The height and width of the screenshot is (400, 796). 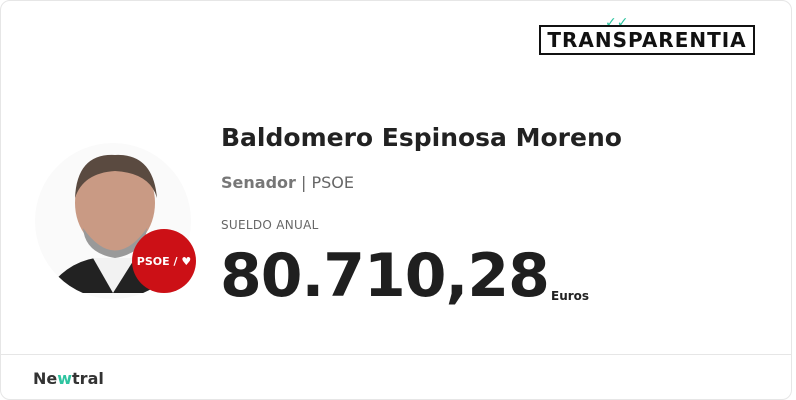 What do you see at coordinates (88, 378) in the screenshot?
I see `newtral-logo-suffix: tral` at bounding box center [88, 378].